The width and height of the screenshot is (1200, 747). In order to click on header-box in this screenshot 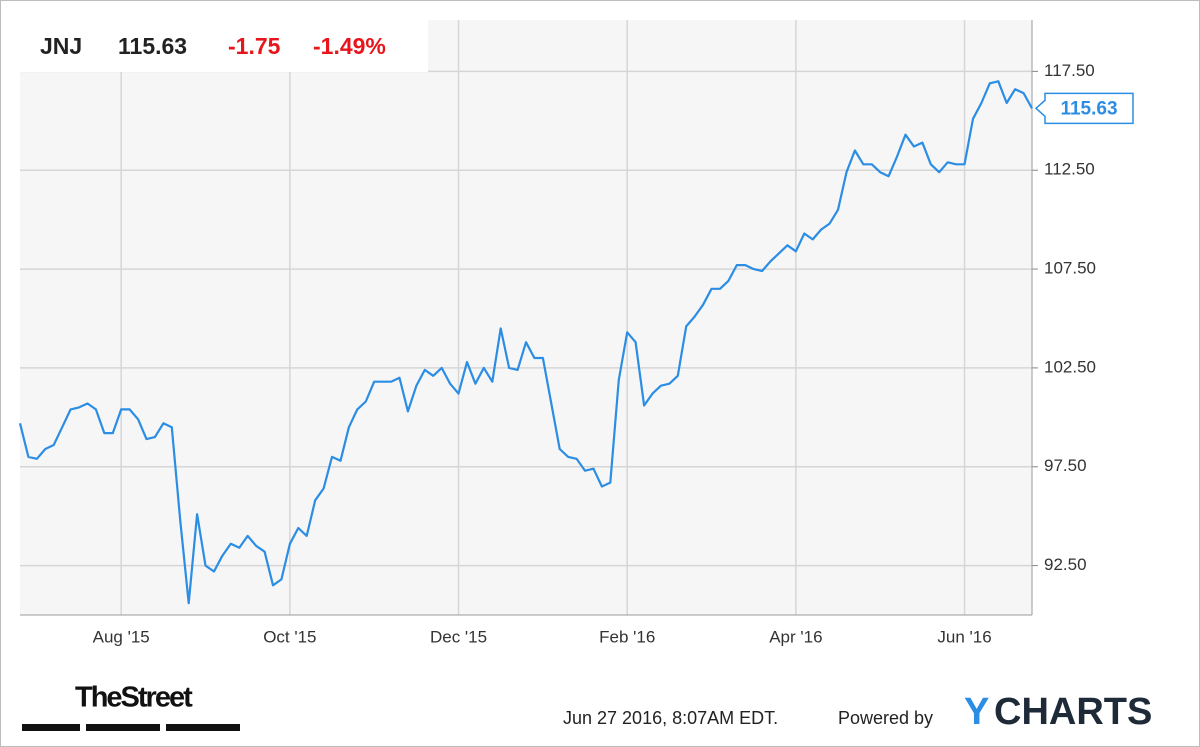, I will do `click(224, 46)`.